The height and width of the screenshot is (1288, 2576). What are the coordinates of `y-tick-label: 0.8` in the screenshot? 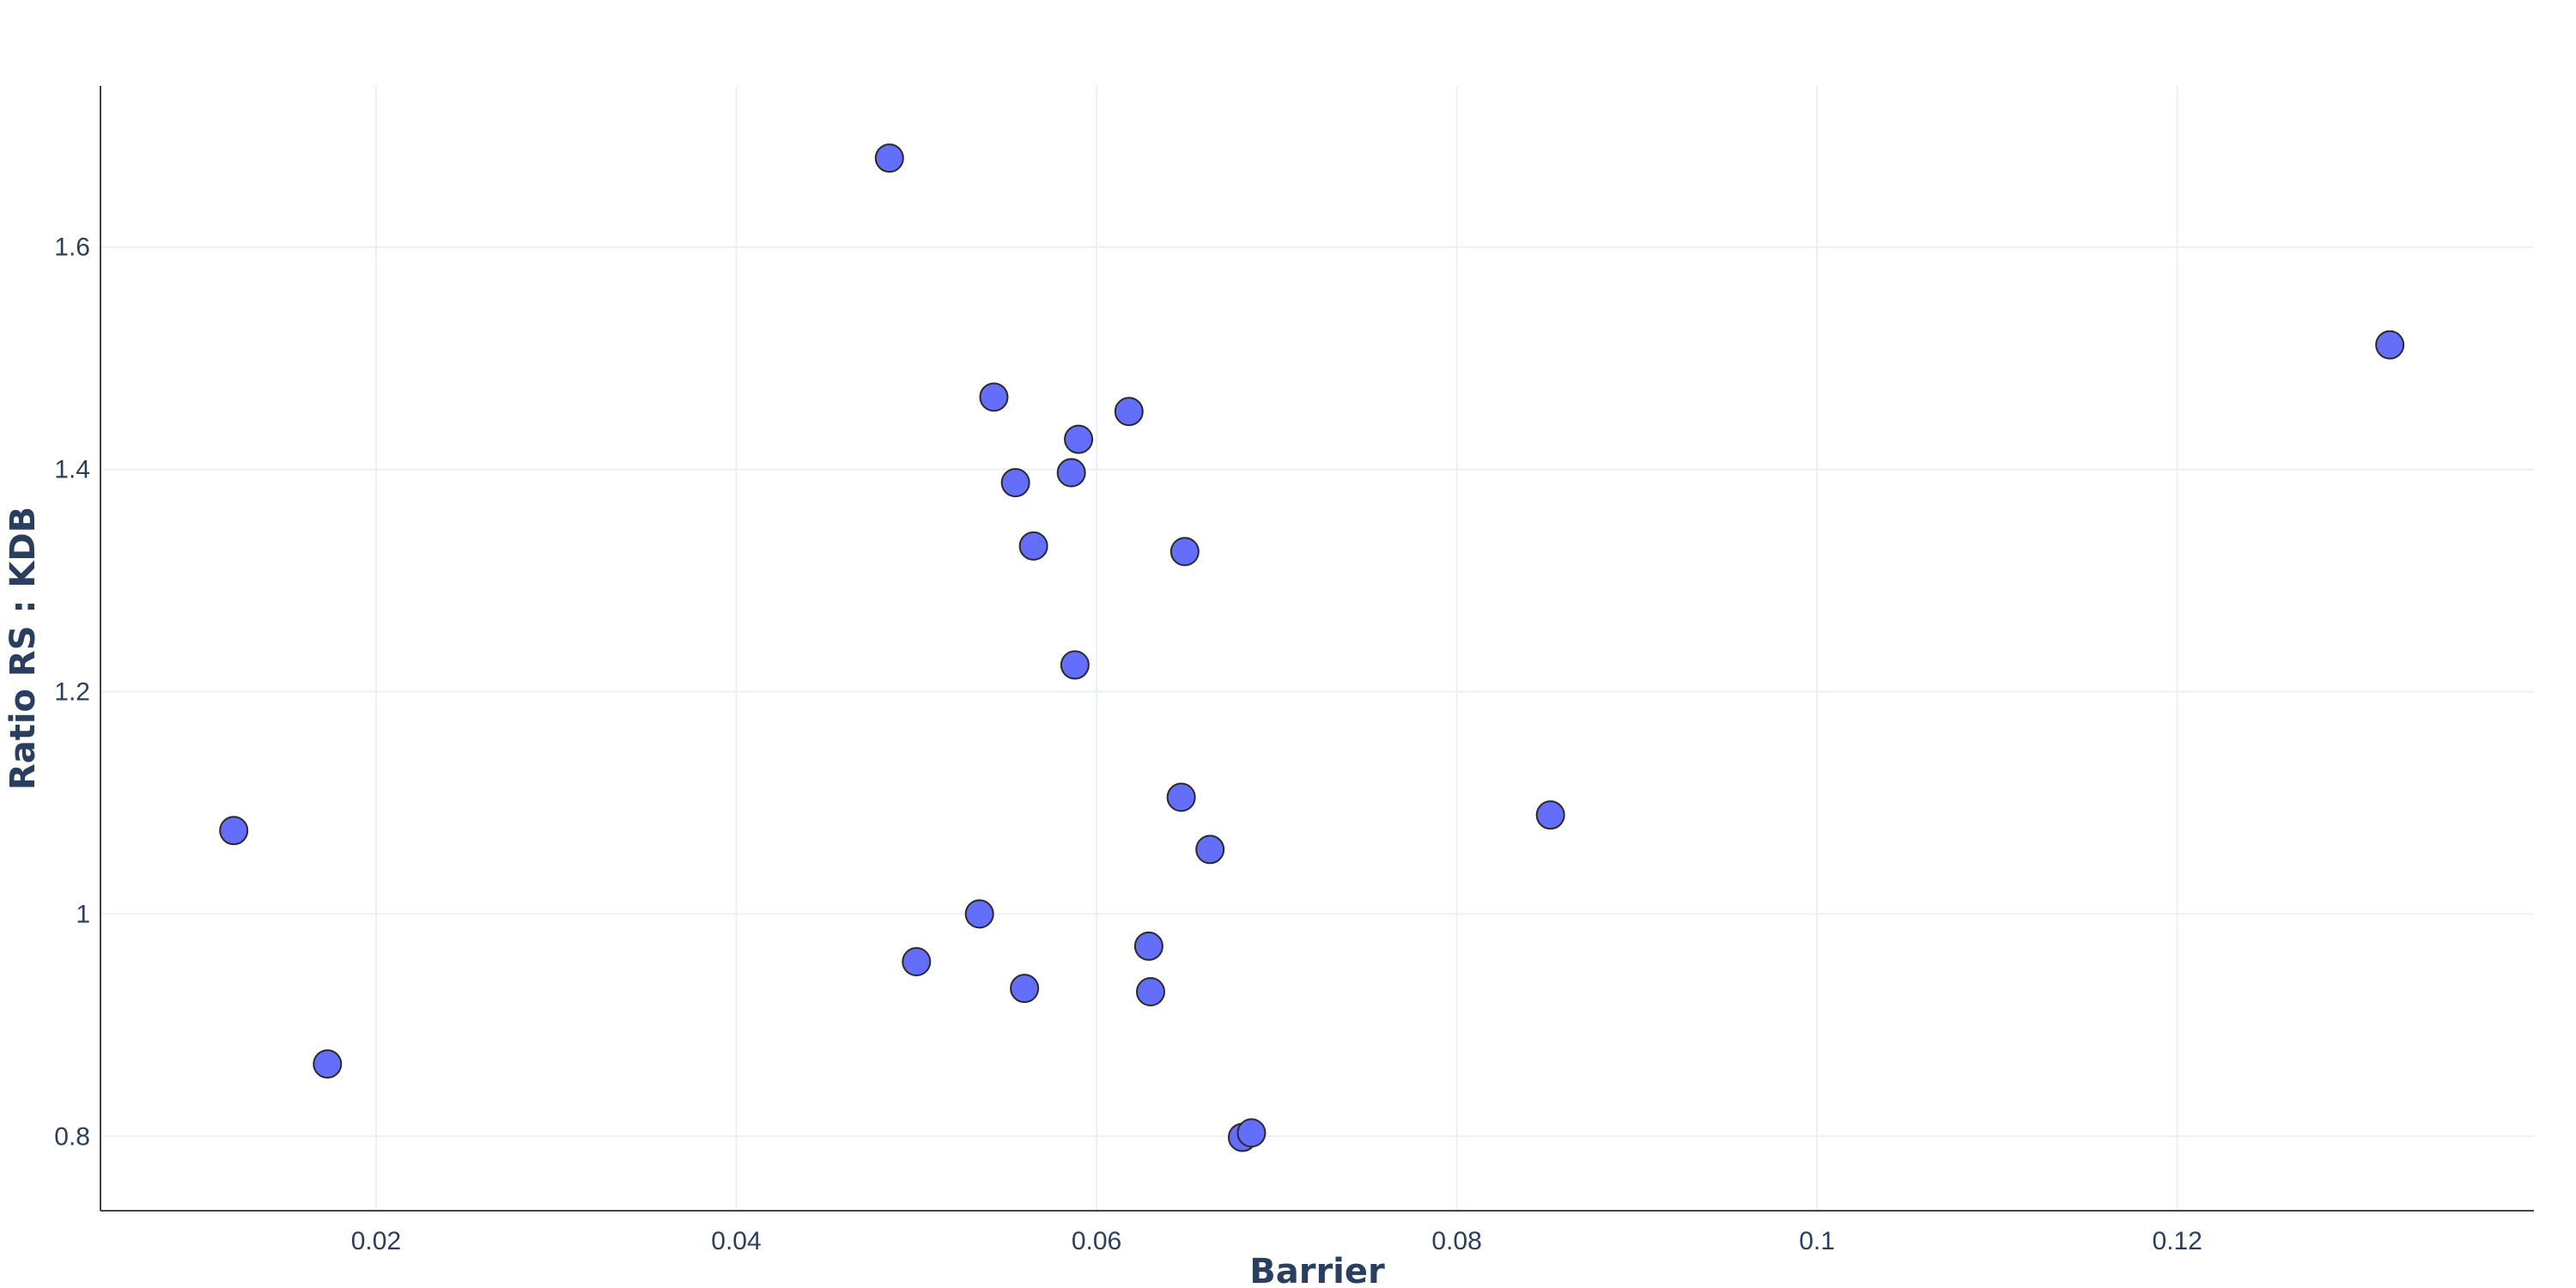 It's located at (72, 1136).